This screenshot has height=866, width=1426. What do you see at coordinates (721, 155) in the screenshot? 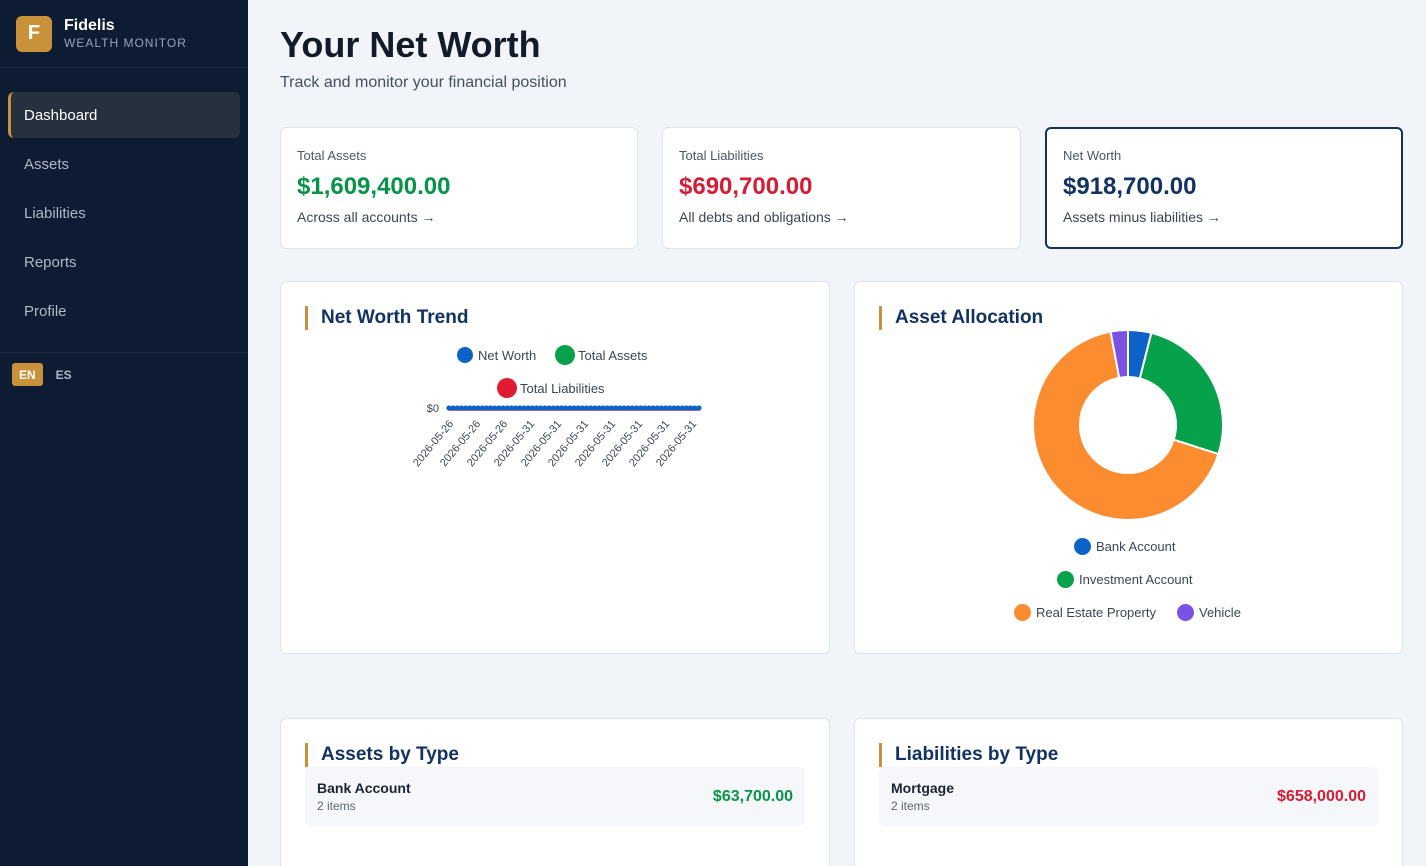
I see `stat-label: Total Liabilities` at bounding box center [721, 155].